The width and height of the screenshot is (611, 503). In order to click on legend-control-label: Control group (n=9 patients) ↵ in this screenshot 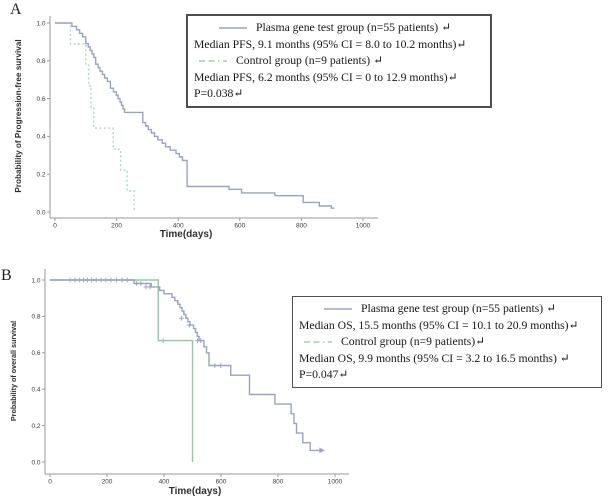, I will do `click(309, 61)`.